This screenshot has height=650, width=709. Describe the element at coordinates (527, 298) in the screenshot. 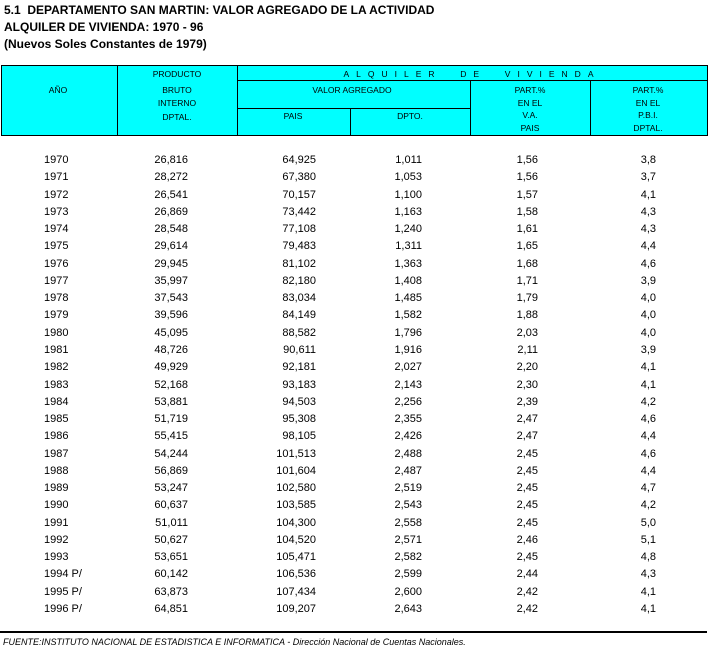

I see `value-cell: 1,79` at that location.